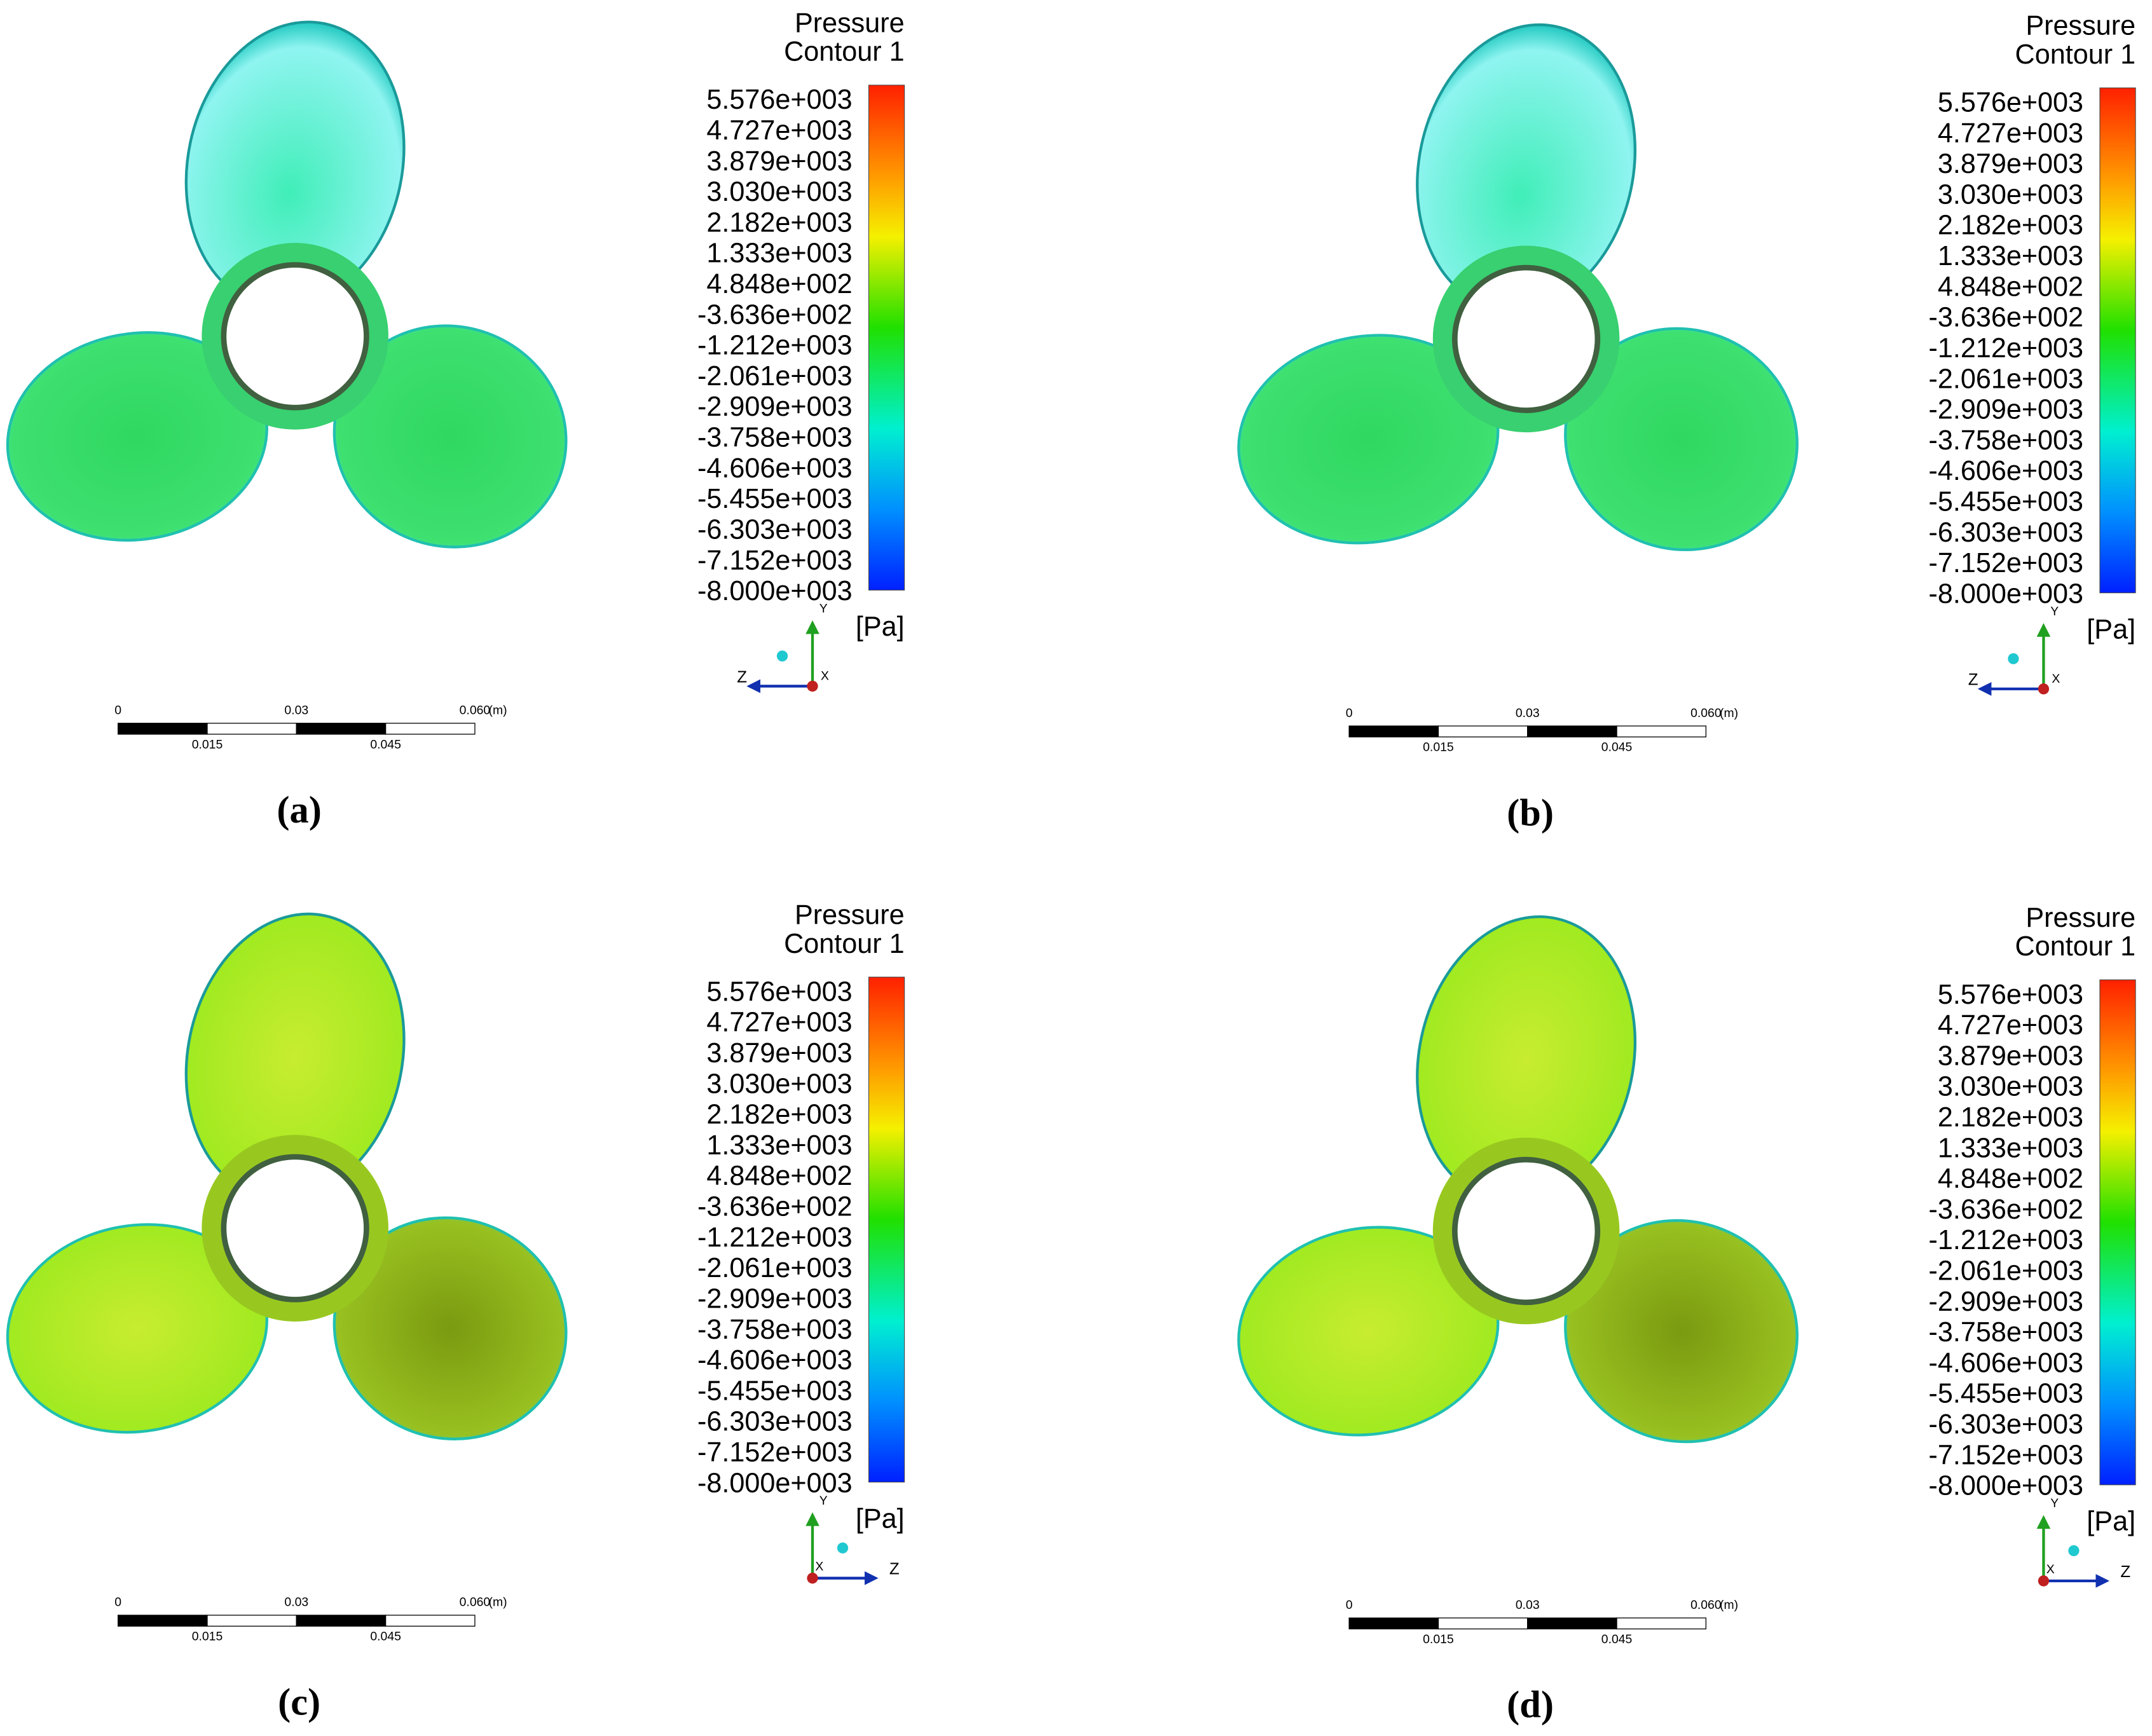 Image resolution: width=2152 pixels, height=1736 pixels. I want to click on scale-label: 0, so click(1349, 713).